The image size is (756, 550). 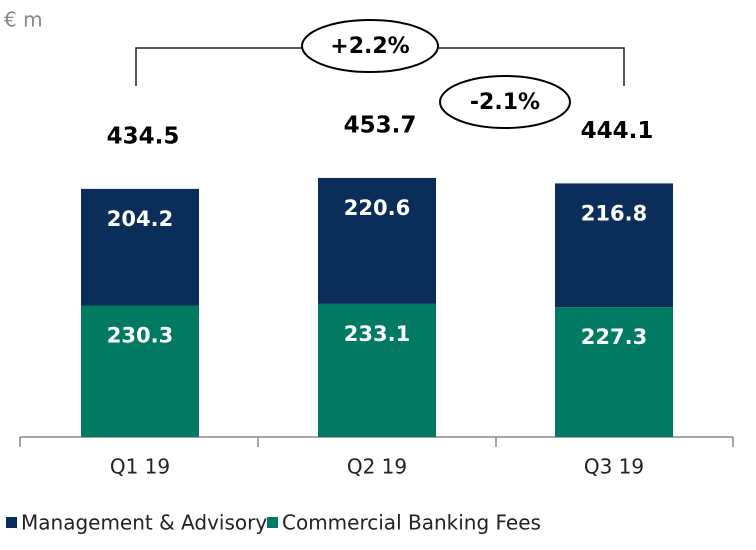 I want to click on x-axis, so click(x=376, y=441).